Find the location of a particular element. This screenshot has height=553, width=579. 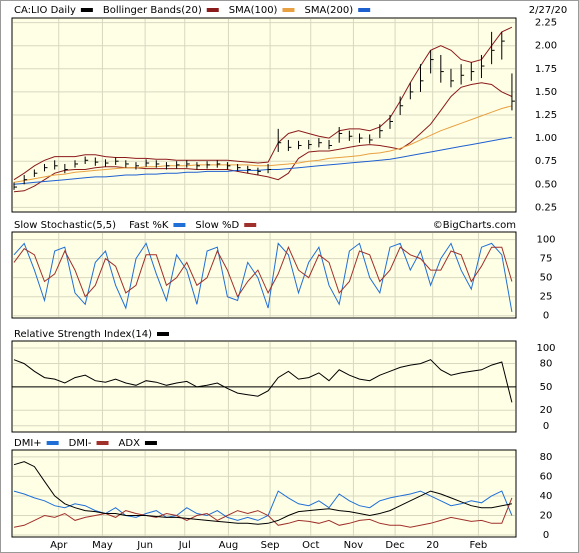

legend-label: Slow %D is located at coordinates (217, 225).